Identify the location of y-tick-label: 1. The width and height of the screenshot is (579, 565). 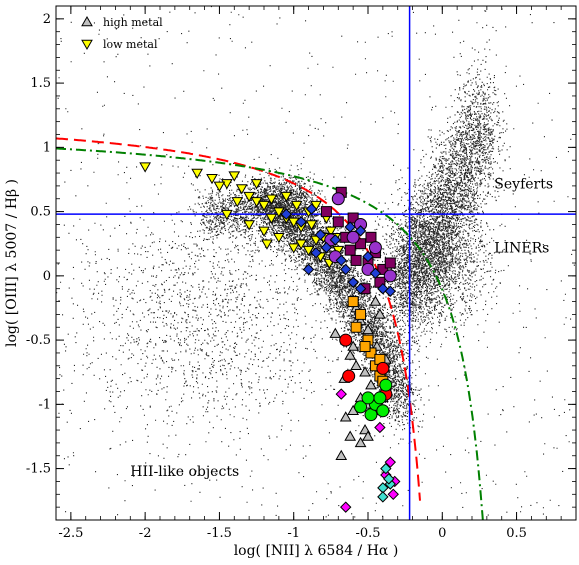
(47, 147).